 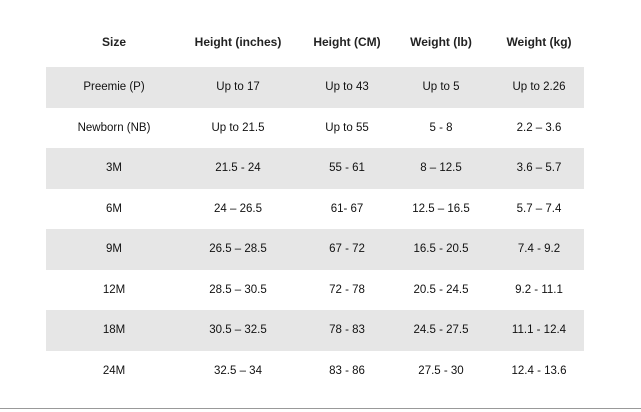 What do you see at coordinates (441, 42) in the screenshot?
I see `column-header: Weight (lb)` at bounding box center [441, 42].